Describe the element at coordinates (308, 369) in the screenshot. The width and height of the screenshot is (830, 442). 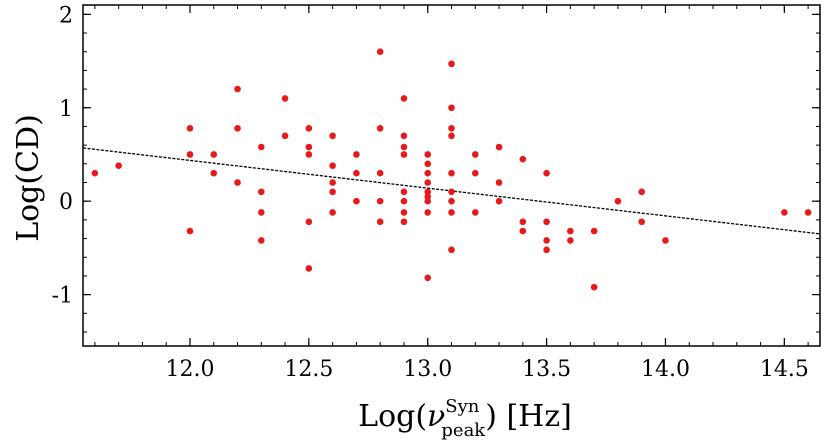
I see `x-tick-label: 12.5` at that location.